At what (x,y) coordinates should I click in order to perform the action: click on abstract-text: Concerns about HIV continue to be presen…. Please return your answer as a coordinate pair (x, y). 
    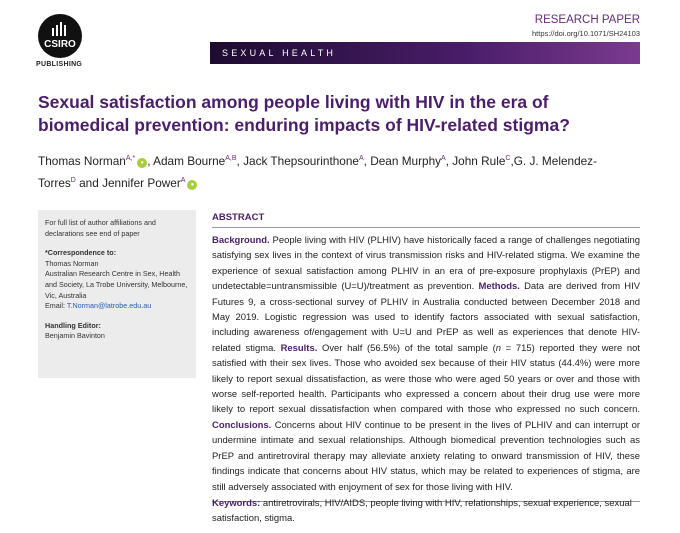
    Looking at the image, I should click on (426, 456).